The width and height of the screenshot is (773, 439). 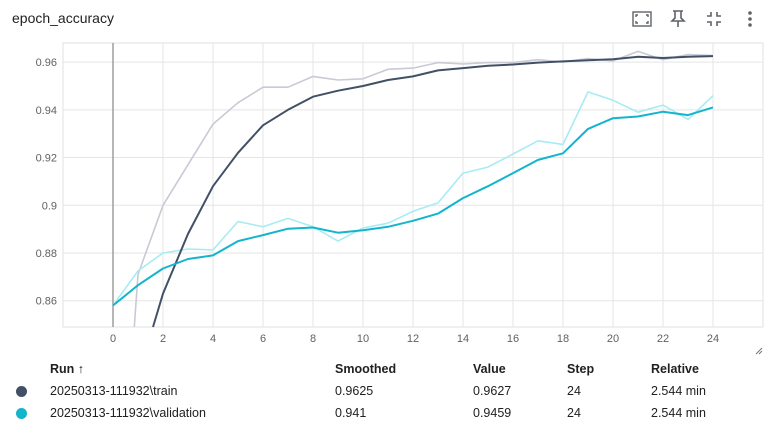 I want to click on x-tick-label: 18, so click(x=563, y=339).